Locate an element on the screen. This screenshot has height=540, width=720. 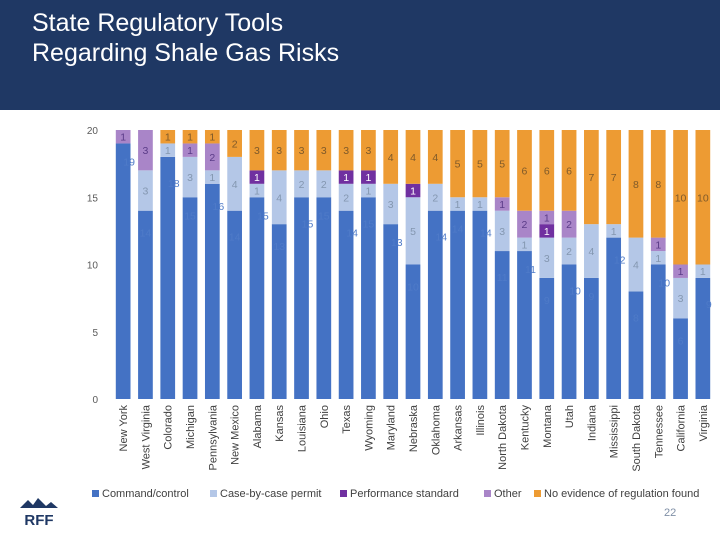
data-label-case_by_case: 4 is located at coordinates (235, 185).